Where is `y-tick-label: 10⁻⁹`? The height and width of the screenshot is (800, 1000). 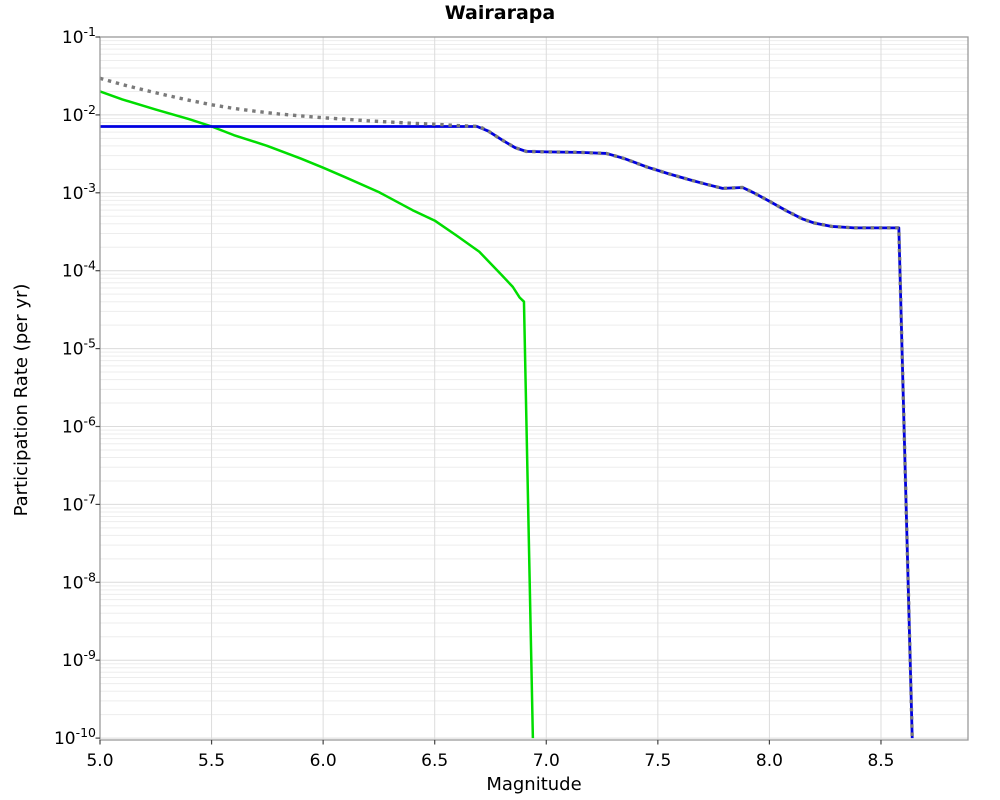
y-tick-label: 10⁻⁹ is located at coordinates (79, 659).